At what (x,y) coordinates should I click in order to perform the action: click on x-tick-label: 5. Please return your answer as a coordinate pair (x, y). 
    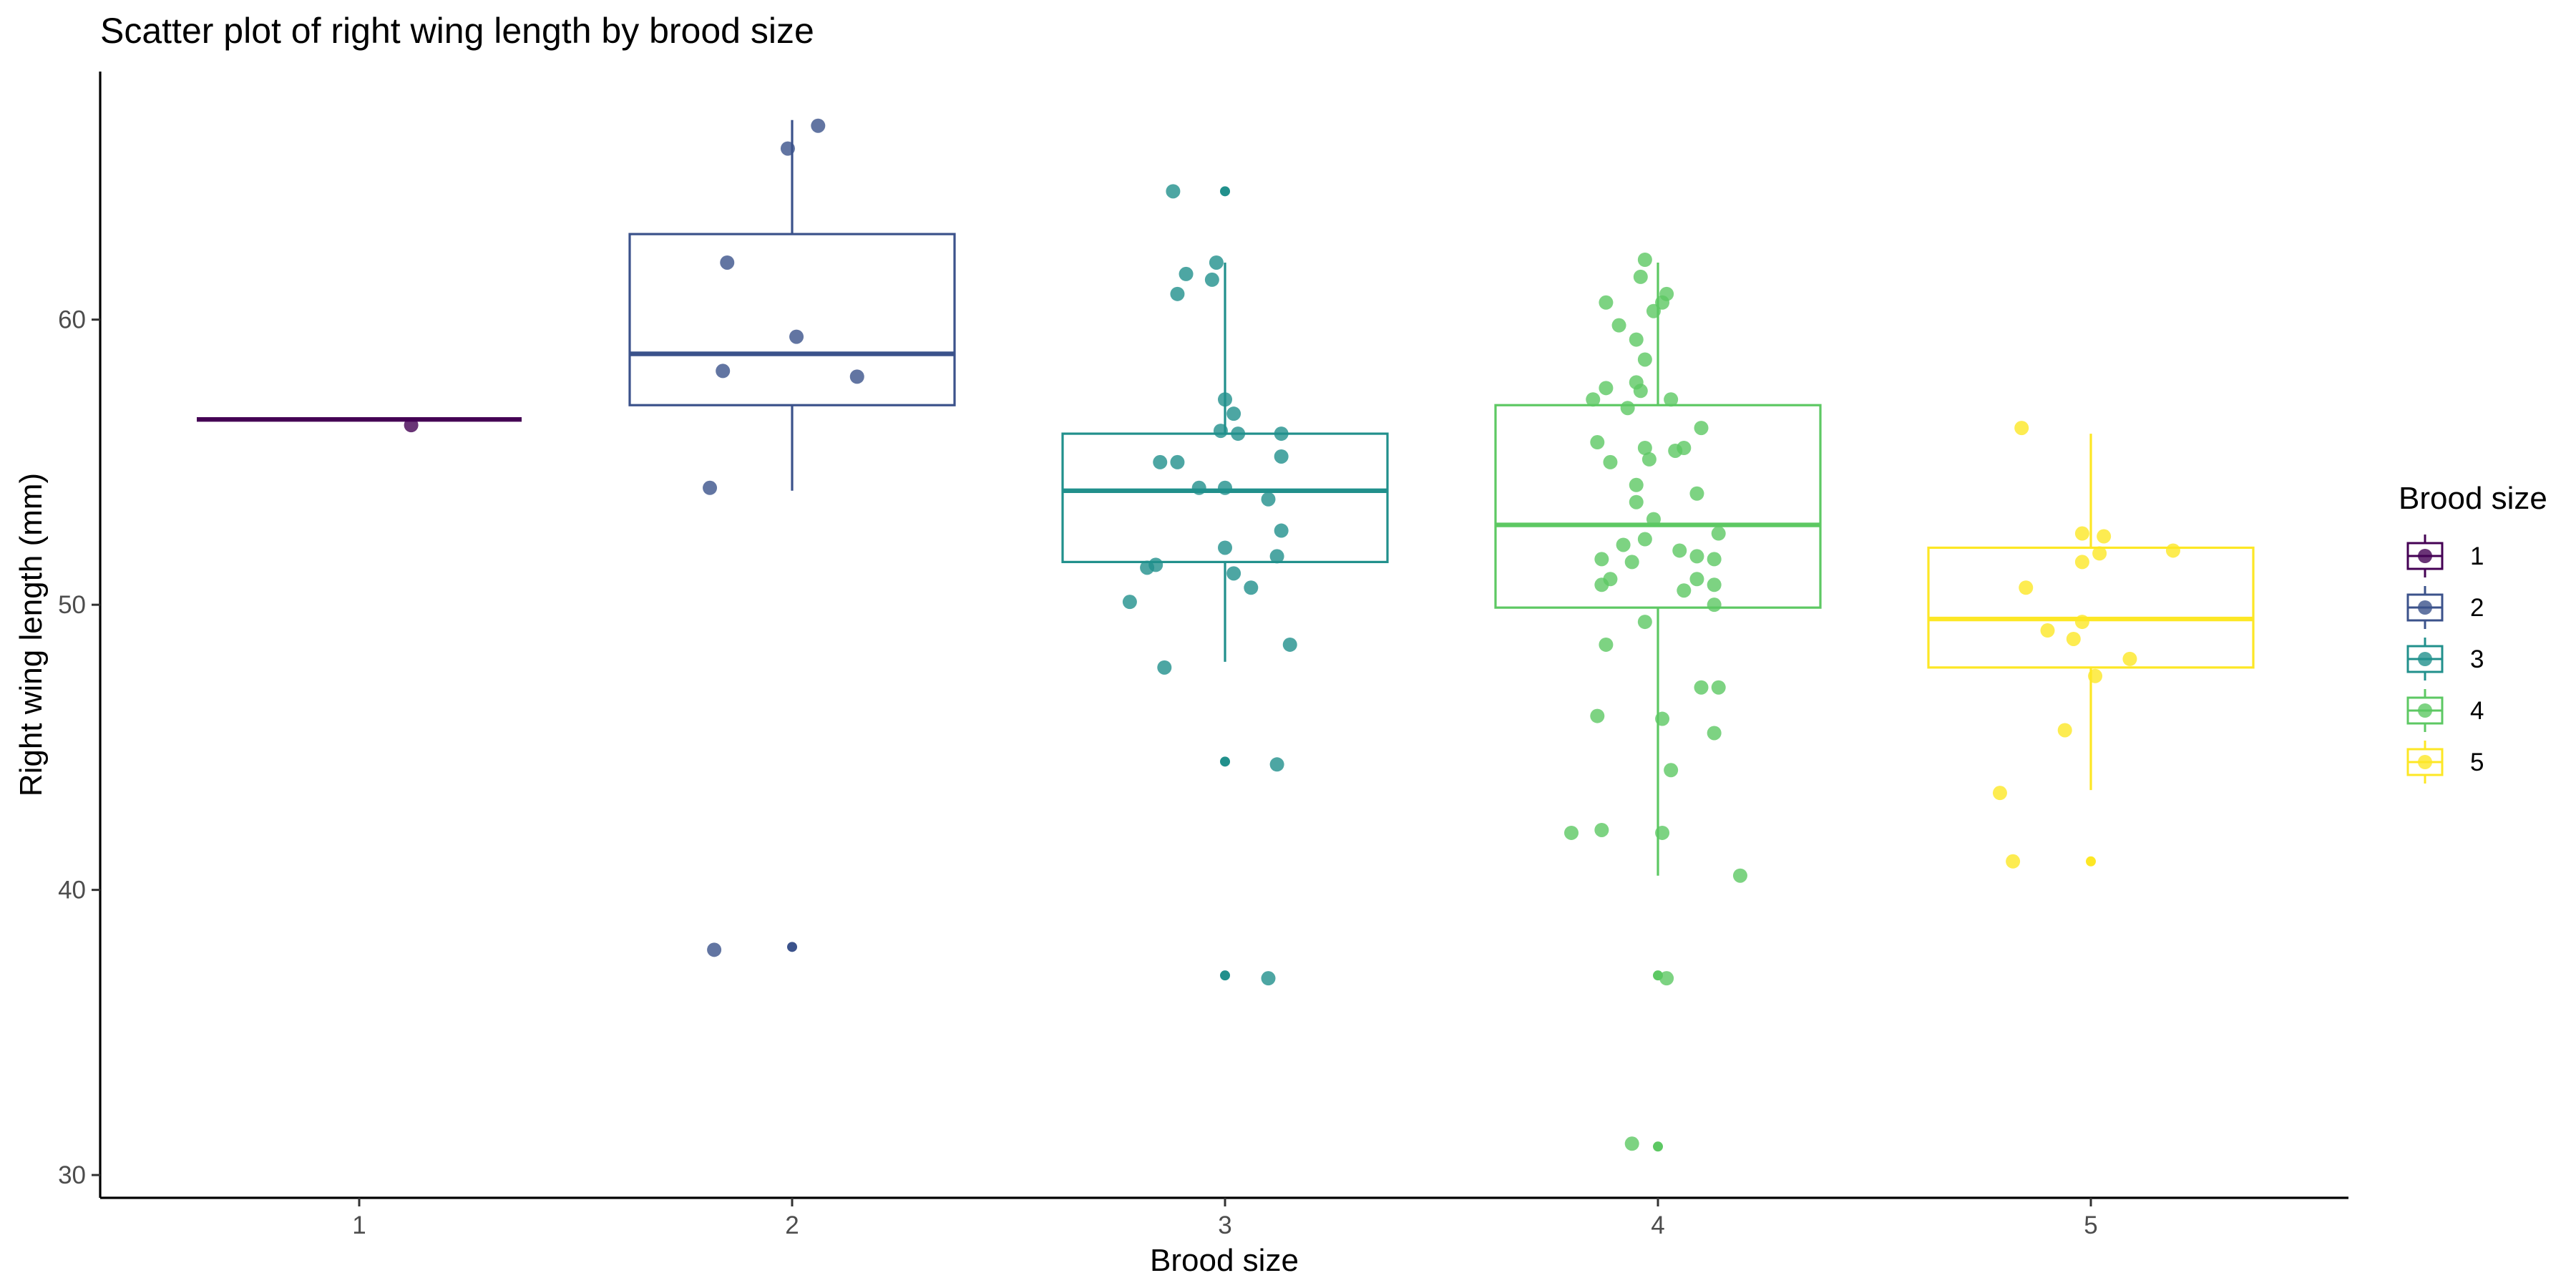
    Looking at the image, I should click on (2090, 1225).